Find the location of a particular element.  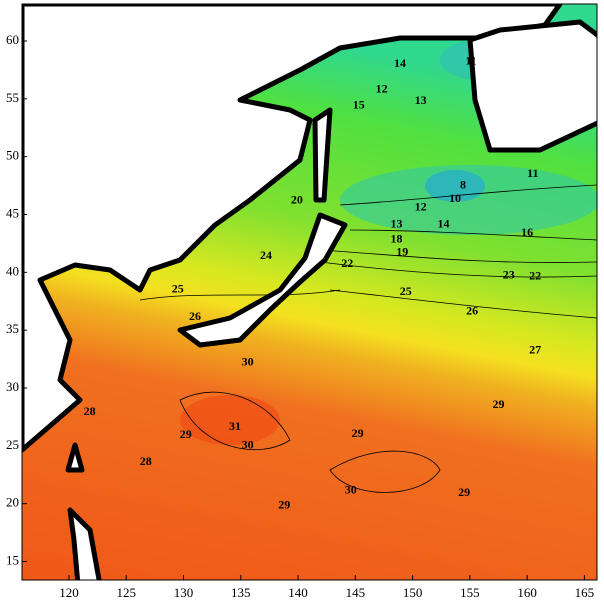

y-tick-label: 25 is located at coordinates (12, 444).